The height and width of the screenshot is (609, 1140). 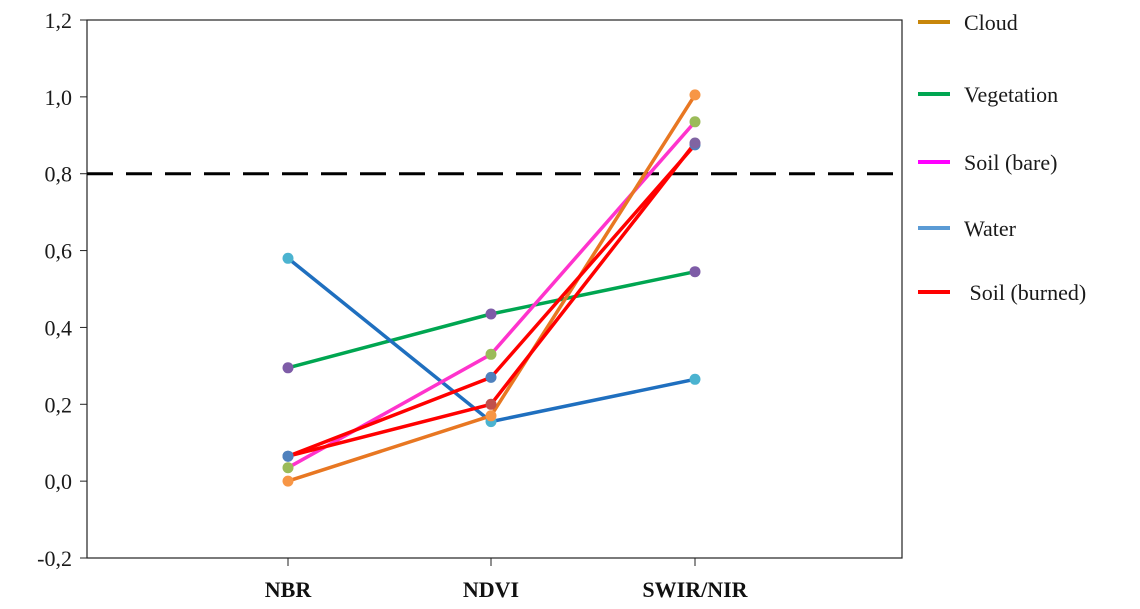 What do you see at coordinates (59, 20) in the screenshot?
I see `y-tick-label: 1,2` at bounding box center [59, 20].